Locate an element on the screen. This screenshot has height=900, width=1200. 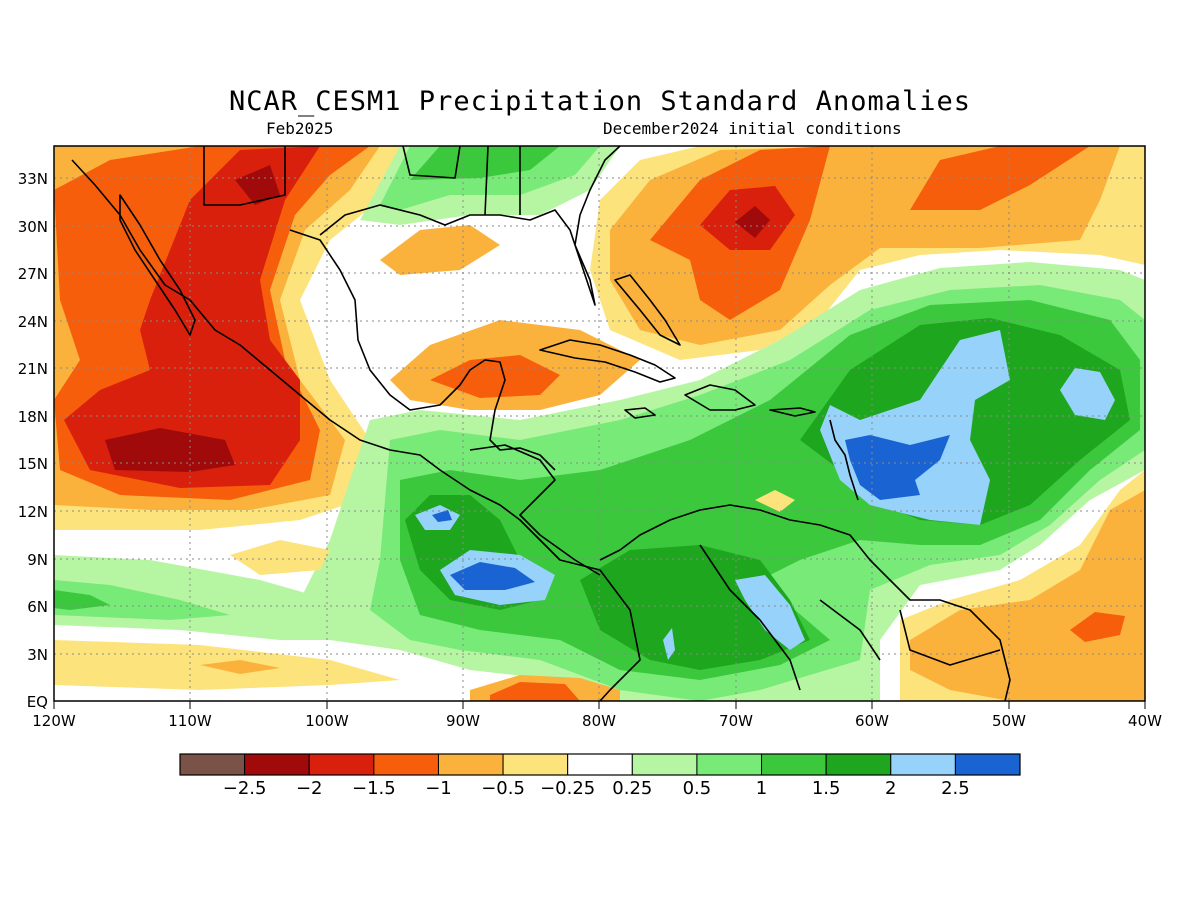
dry-region-brazil-mid is located at coordinates (1027, 595).